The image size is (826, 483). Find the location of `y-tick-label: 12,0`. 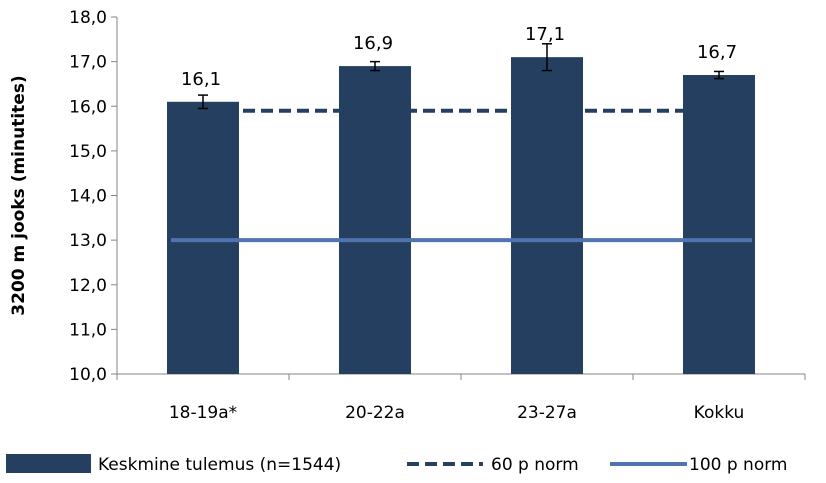

y-tick-label: 12,0 is located at coordinates (88, 286).